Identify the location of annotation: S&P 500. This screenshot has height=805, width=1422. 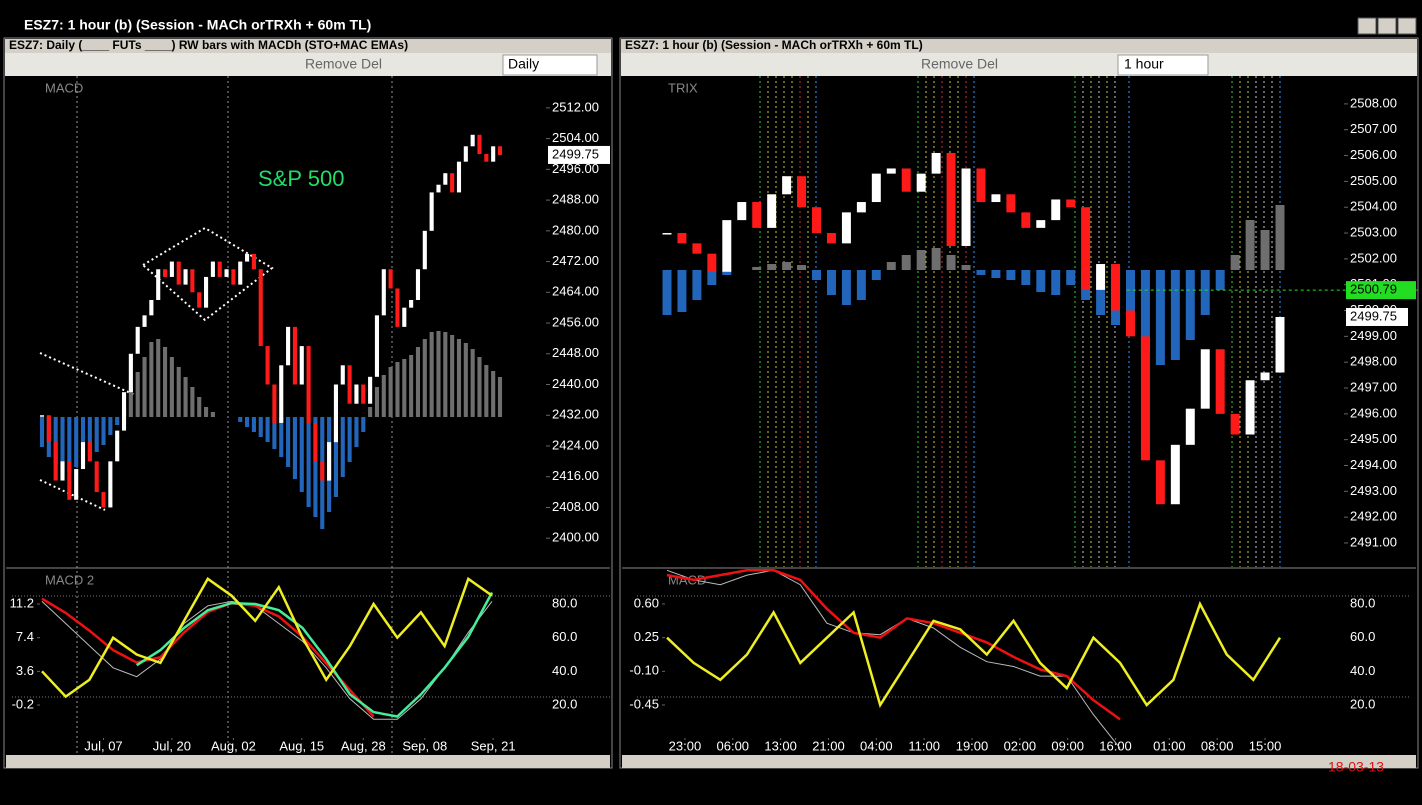
(301, 178).